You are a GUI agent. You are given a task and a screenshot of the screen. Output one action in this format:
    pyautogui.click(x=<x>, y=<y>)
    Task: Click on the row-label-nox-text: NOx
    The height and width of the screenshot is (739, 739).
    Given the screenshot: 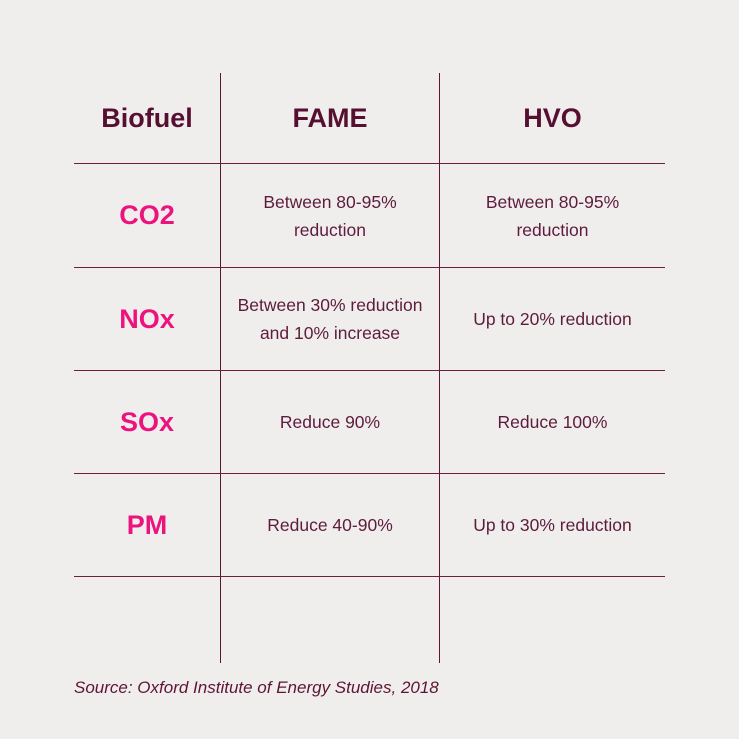 What is the action you would take?
    pyautogui.click(x=147, y=318)
    